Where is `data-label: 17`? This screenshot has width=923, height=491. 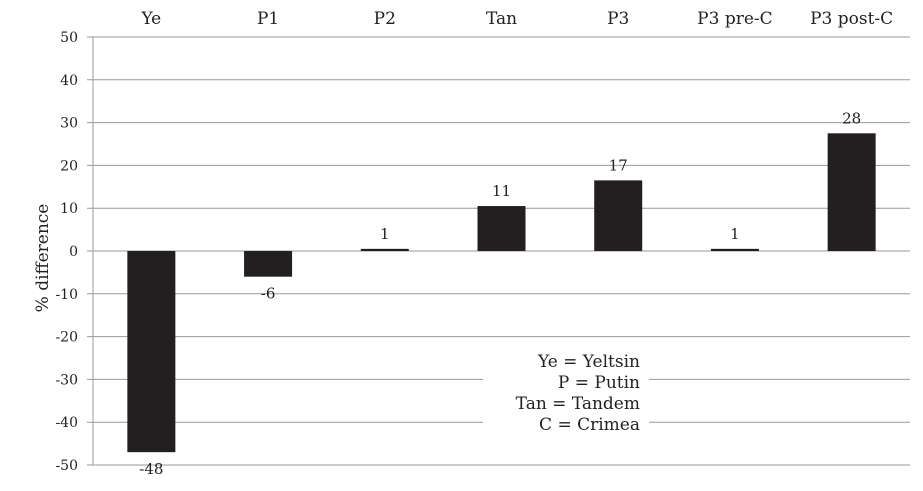 data-label: 17 is located at coordinates (618, 165).